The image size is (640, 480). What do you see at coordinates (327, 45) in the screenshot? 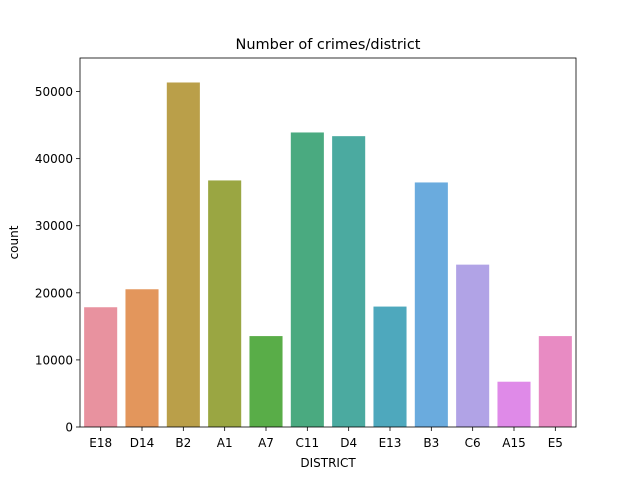
I see `chart-title: Number of crimes/district` at bounding box center [327, 45].